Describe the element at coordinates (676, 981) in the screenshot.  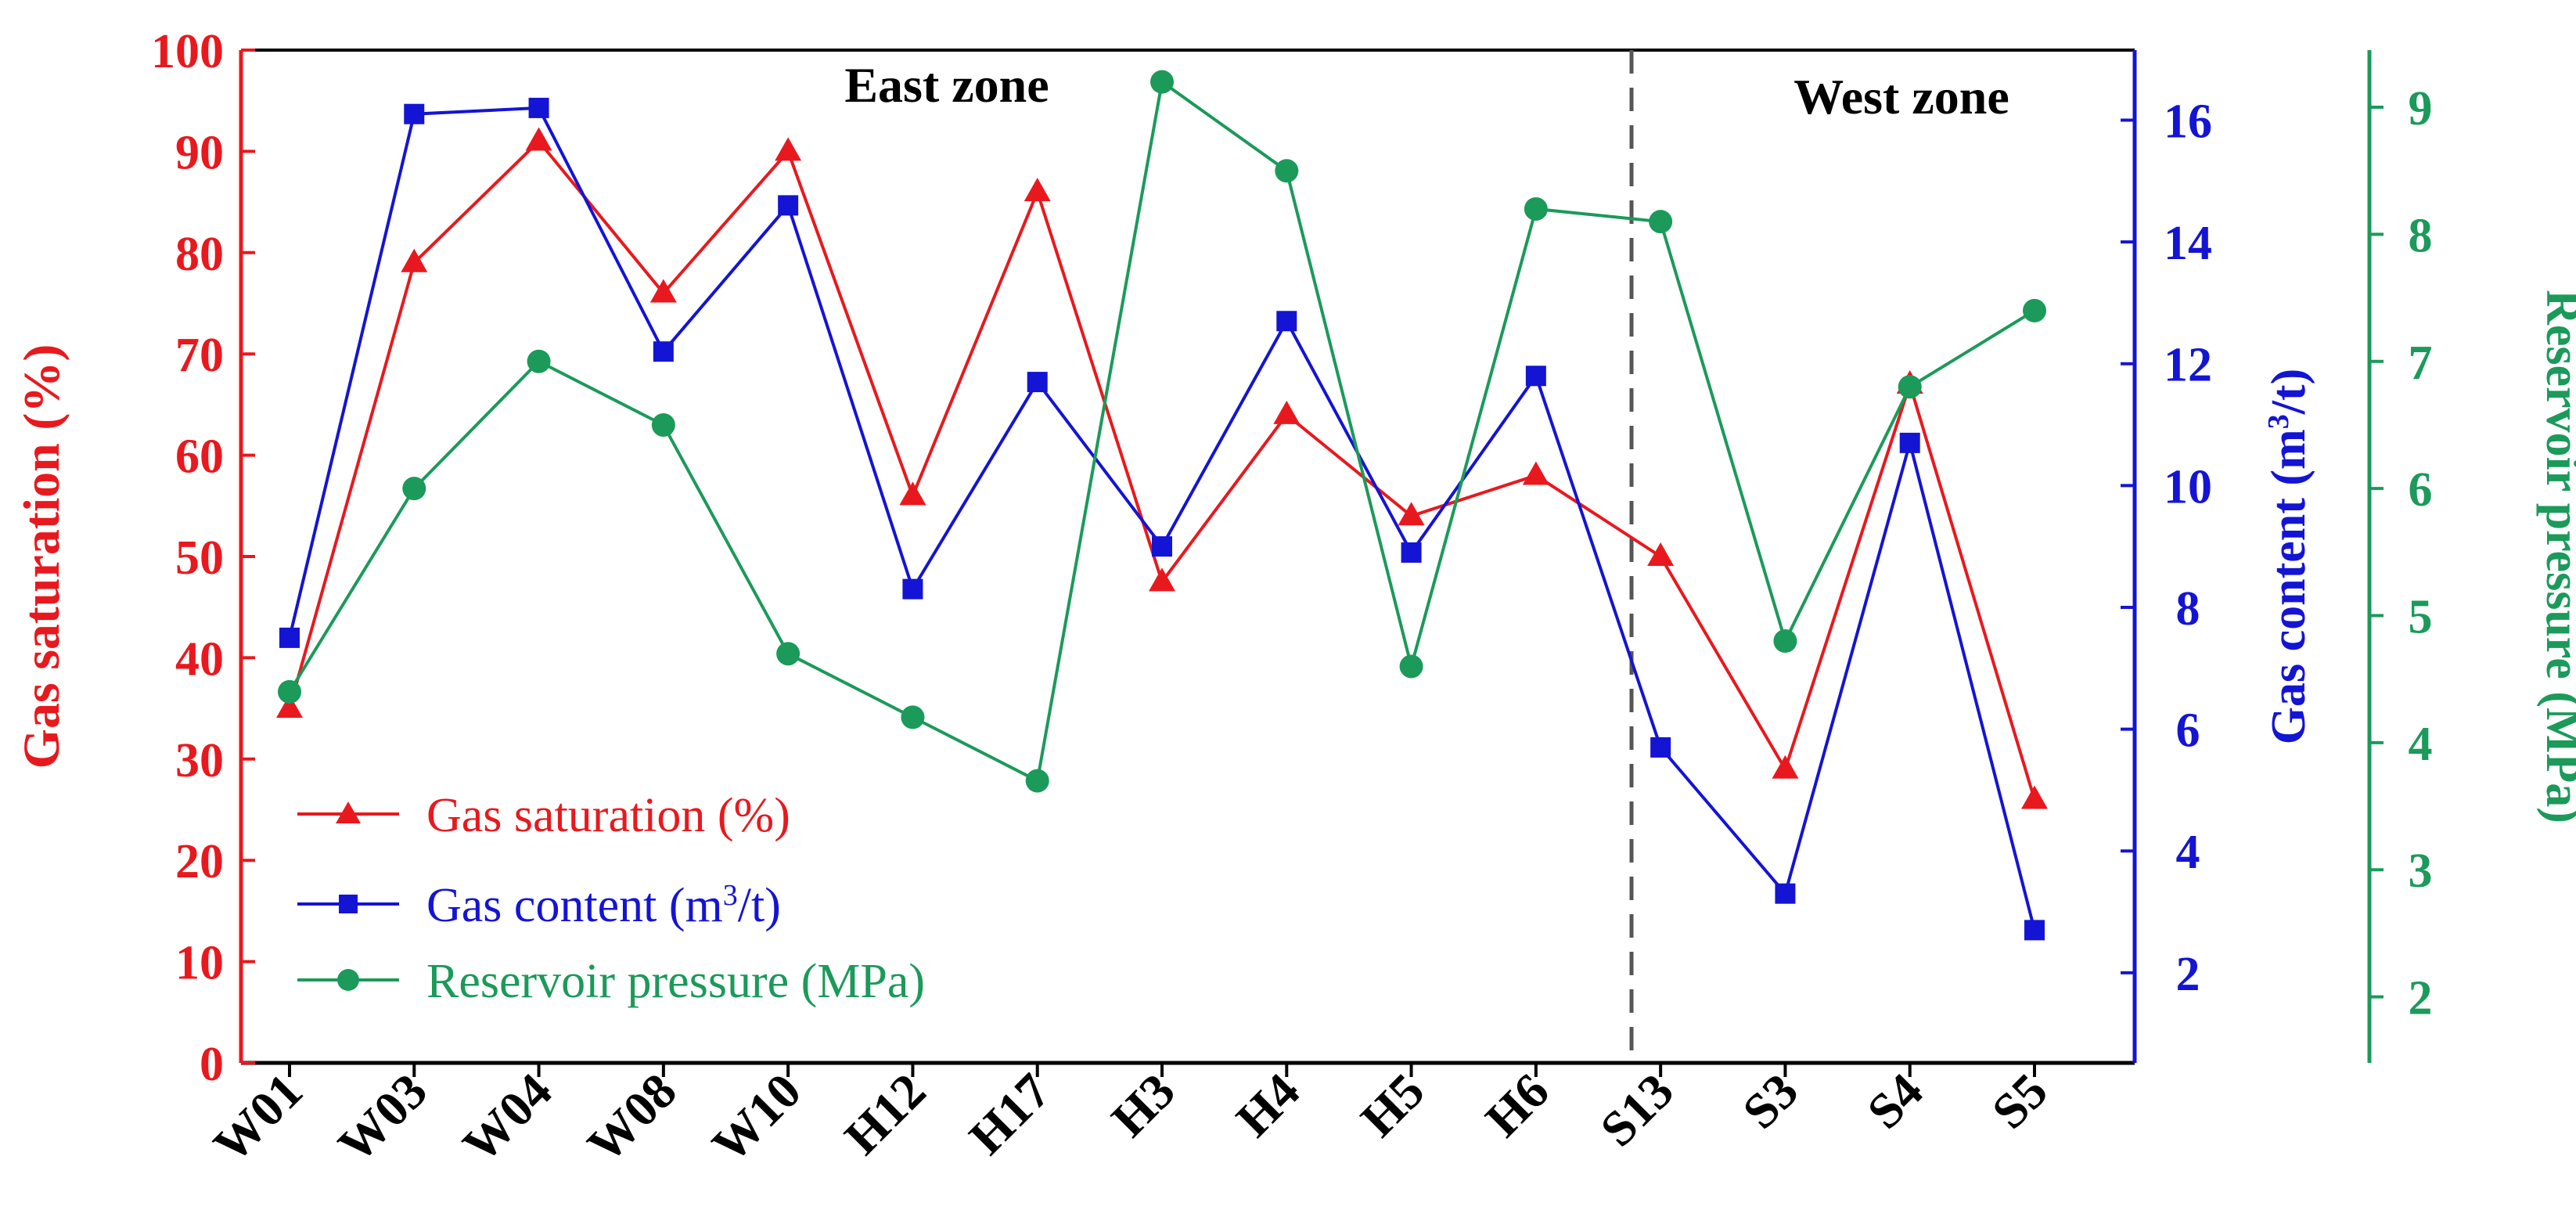
I see `legend-text-pressure: Reservoir pressure (MPa)` at that location.